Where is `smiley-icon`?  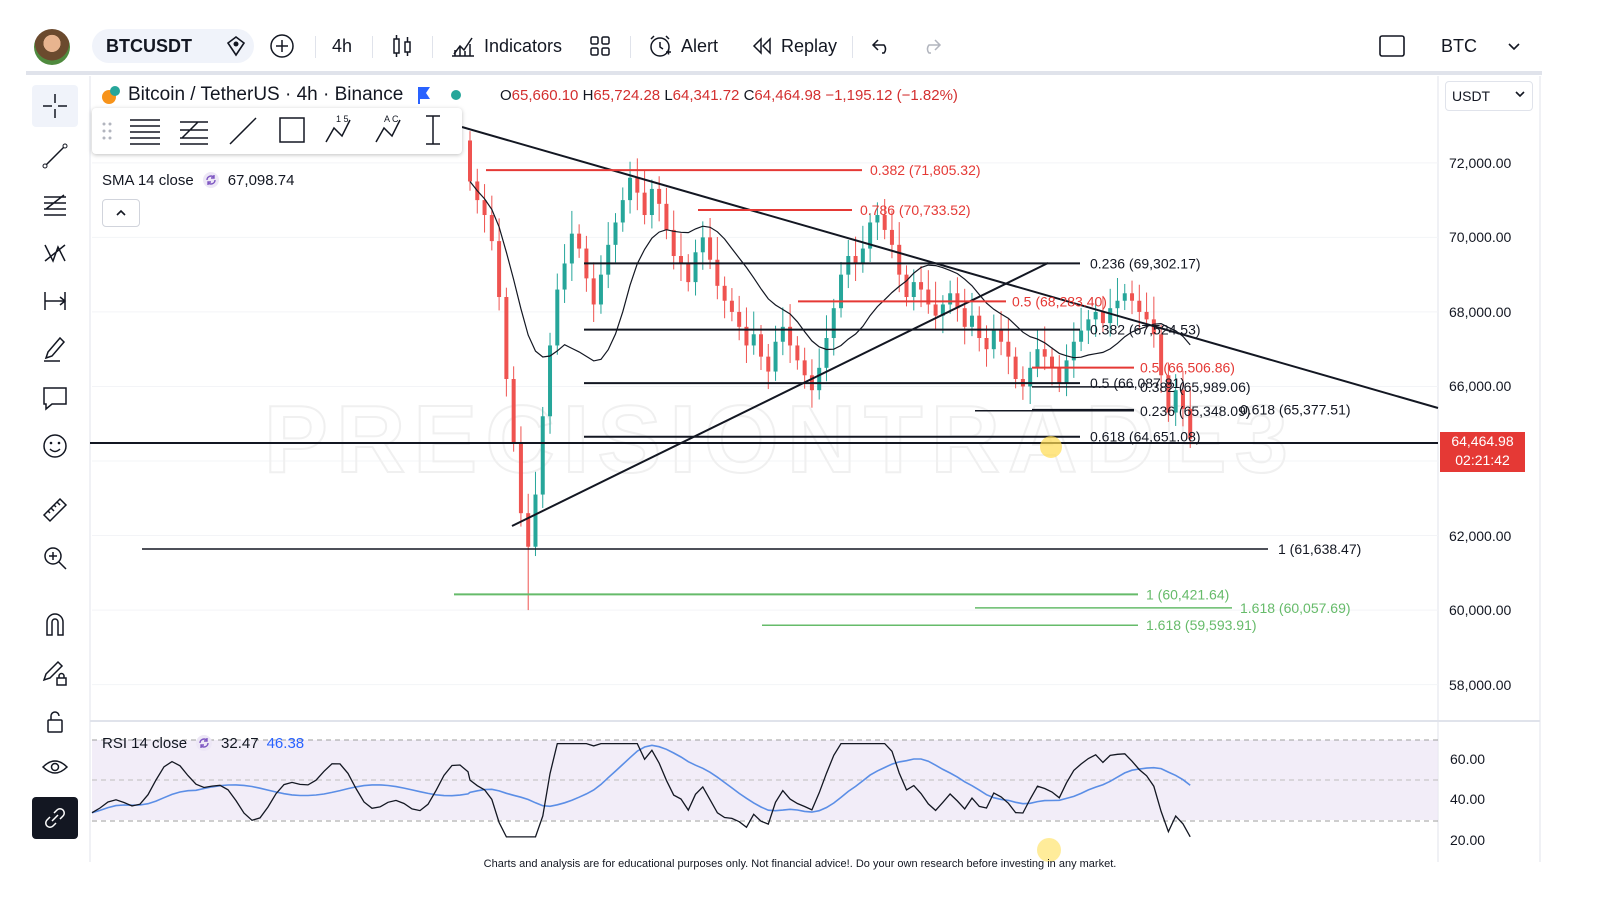 smiley-icon is located at coordinates (55, 446).